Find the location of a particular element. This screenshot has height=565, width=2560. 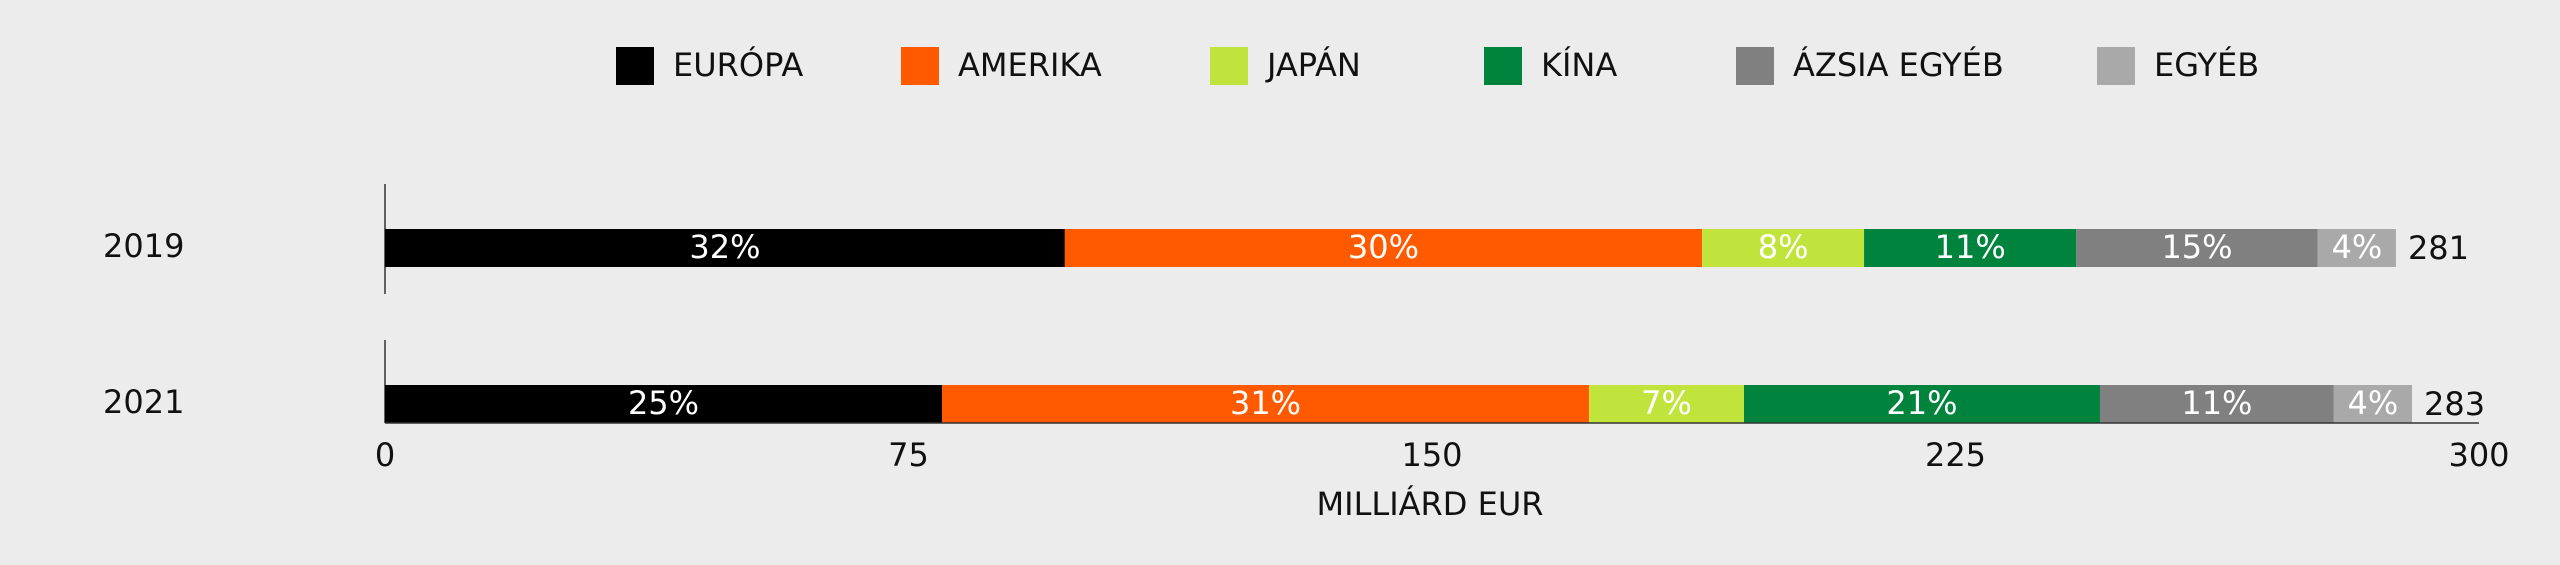

segment-label: 8% is located at coordinates (1783, 247).